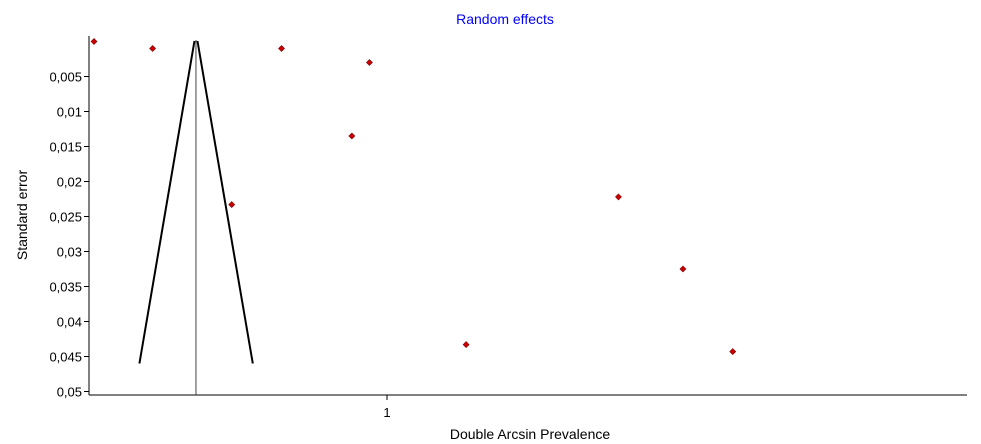 The height and width of the screenshot is (444, 981). Describe the element at coordinates (69, 182) in the screenshot. I see `y-tick-label: 0,02` at that location.